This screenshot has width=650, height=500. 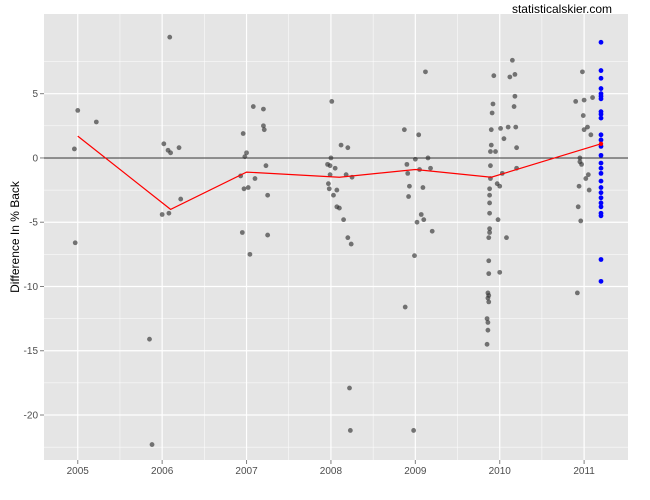 I want to click on x-tick-label: 2010, so click(x=500, y=471).